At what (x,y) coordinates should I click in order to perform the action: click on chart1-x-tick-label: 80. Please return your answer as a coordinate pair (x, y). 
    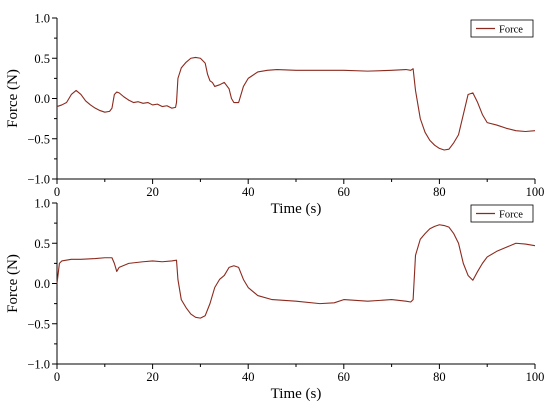
    Looking at the image, I should click on (439, 192).